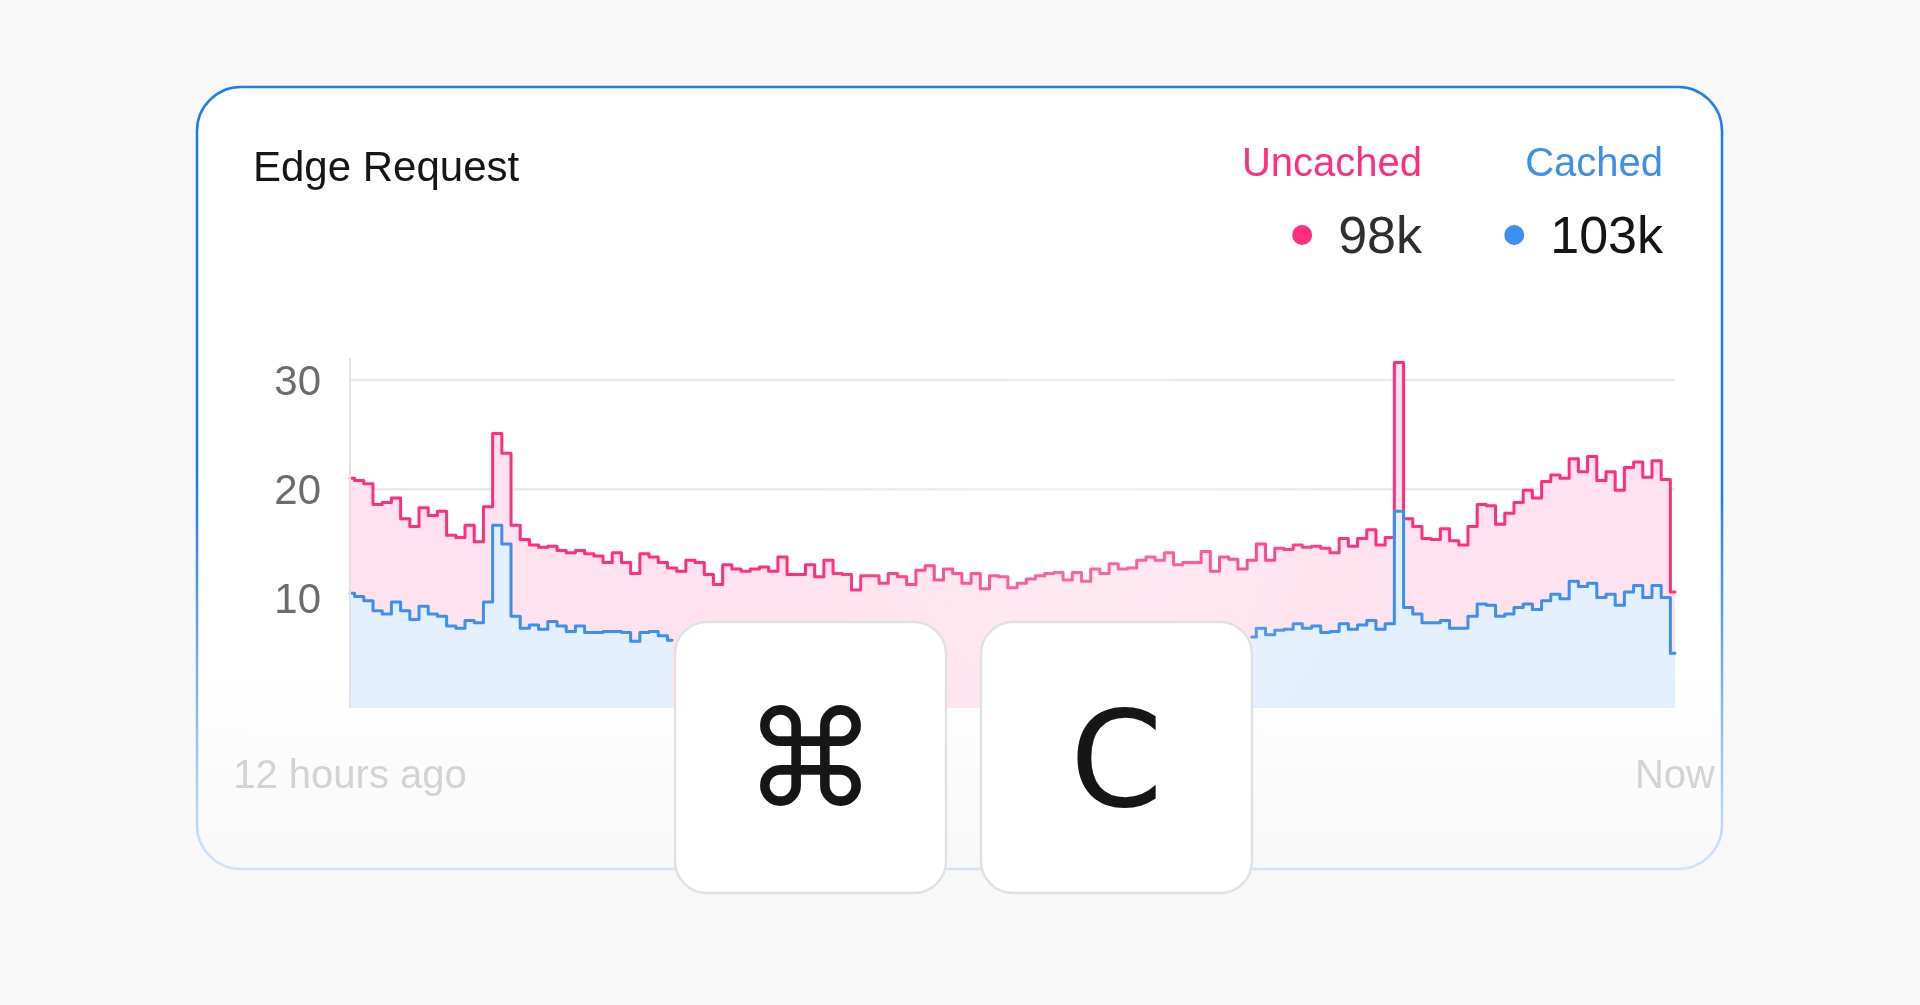 This screenshot has width=1920, height=1005. Describe the element at coordinates (1380, 235) in the screenshot. I see `text: 98k` at that location.